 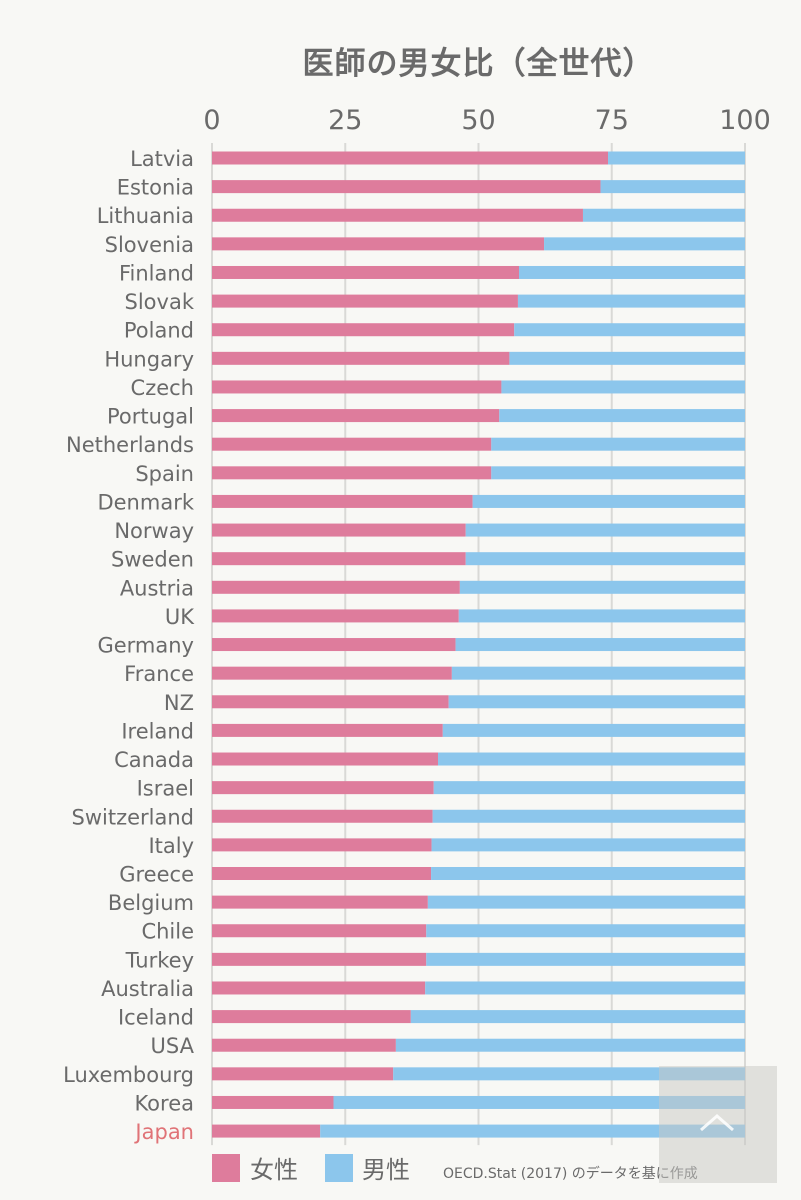 I want to click on category-label: Iceland, so click(x=156, y=1018).